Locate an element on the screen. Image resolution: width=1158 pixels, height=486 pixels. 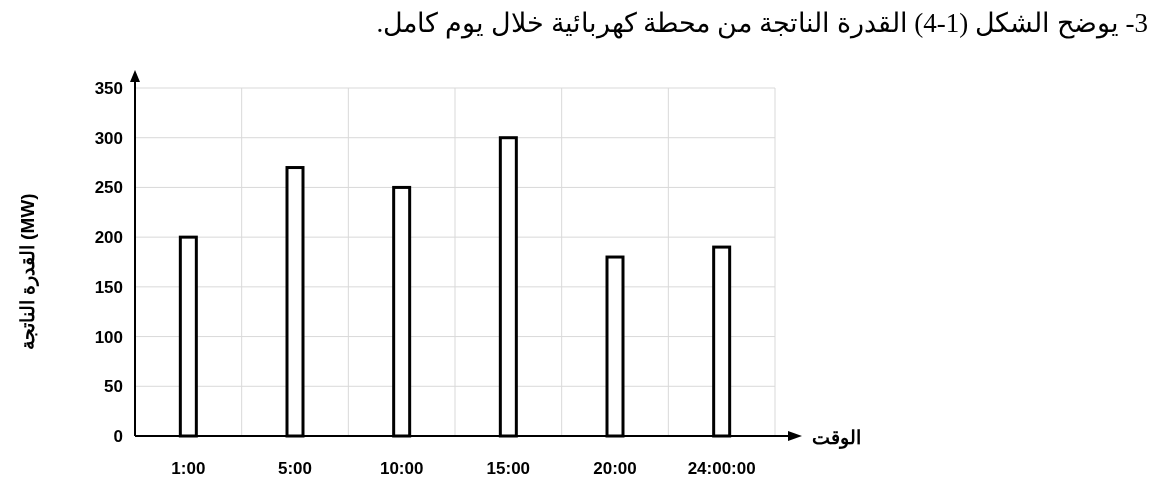
chart-title: 3- يوضح الشكل (1-4) القدرة الناتجة من محطة كهربائية خلال يوم كامل. is located at coordinates (762, 23).